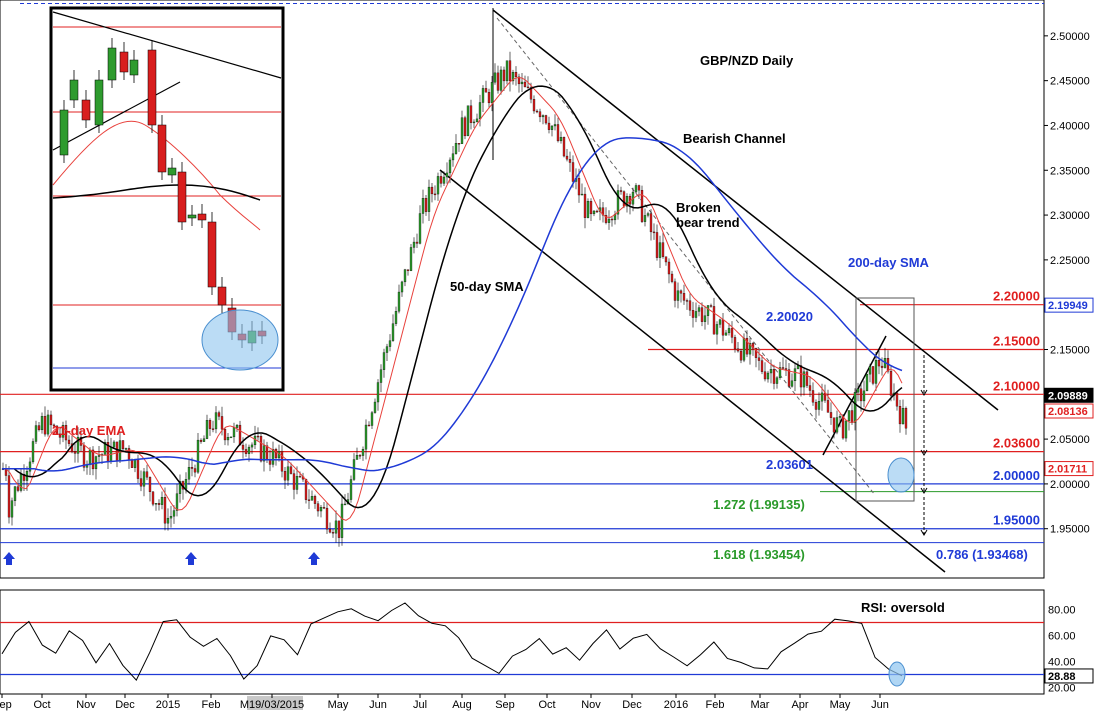 The width and height of the screenshot is (1095, 718). I want to click on x-tick-label: Dec, so click(125, 705).